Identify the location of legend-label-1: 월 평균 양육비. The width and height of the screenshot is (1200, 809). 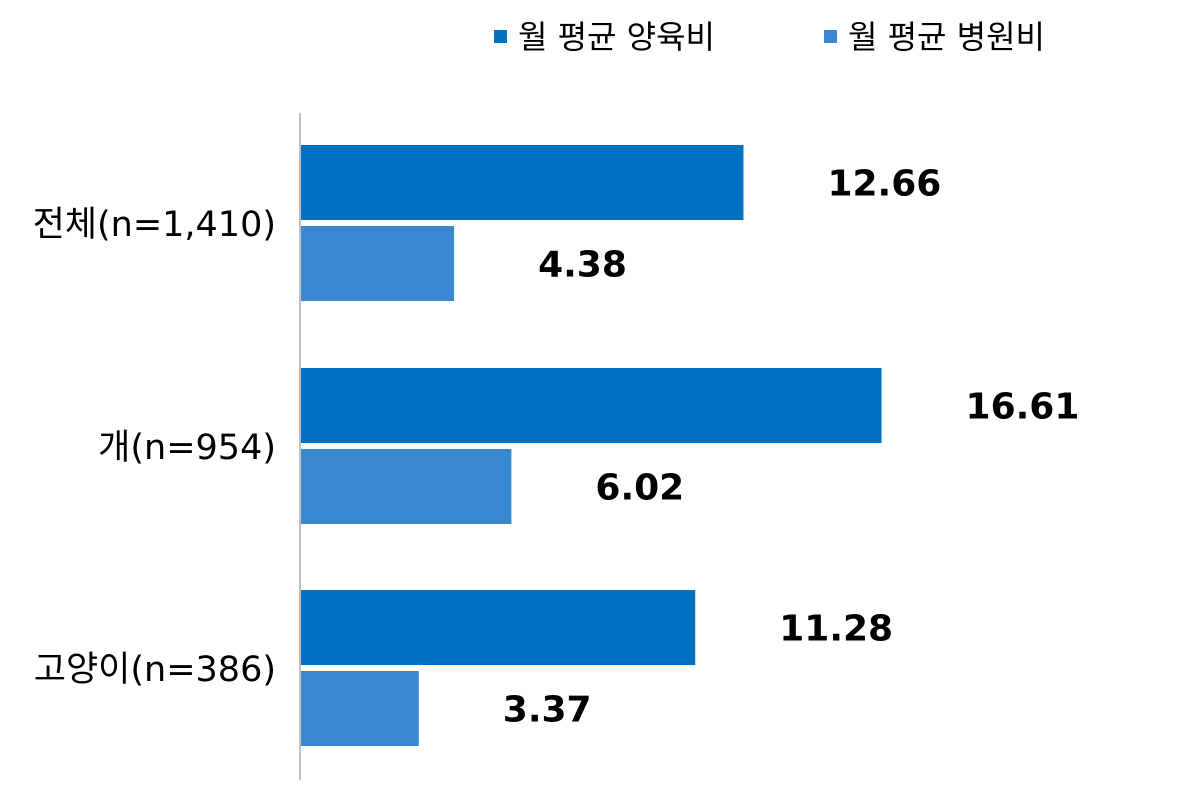
(616, 37).